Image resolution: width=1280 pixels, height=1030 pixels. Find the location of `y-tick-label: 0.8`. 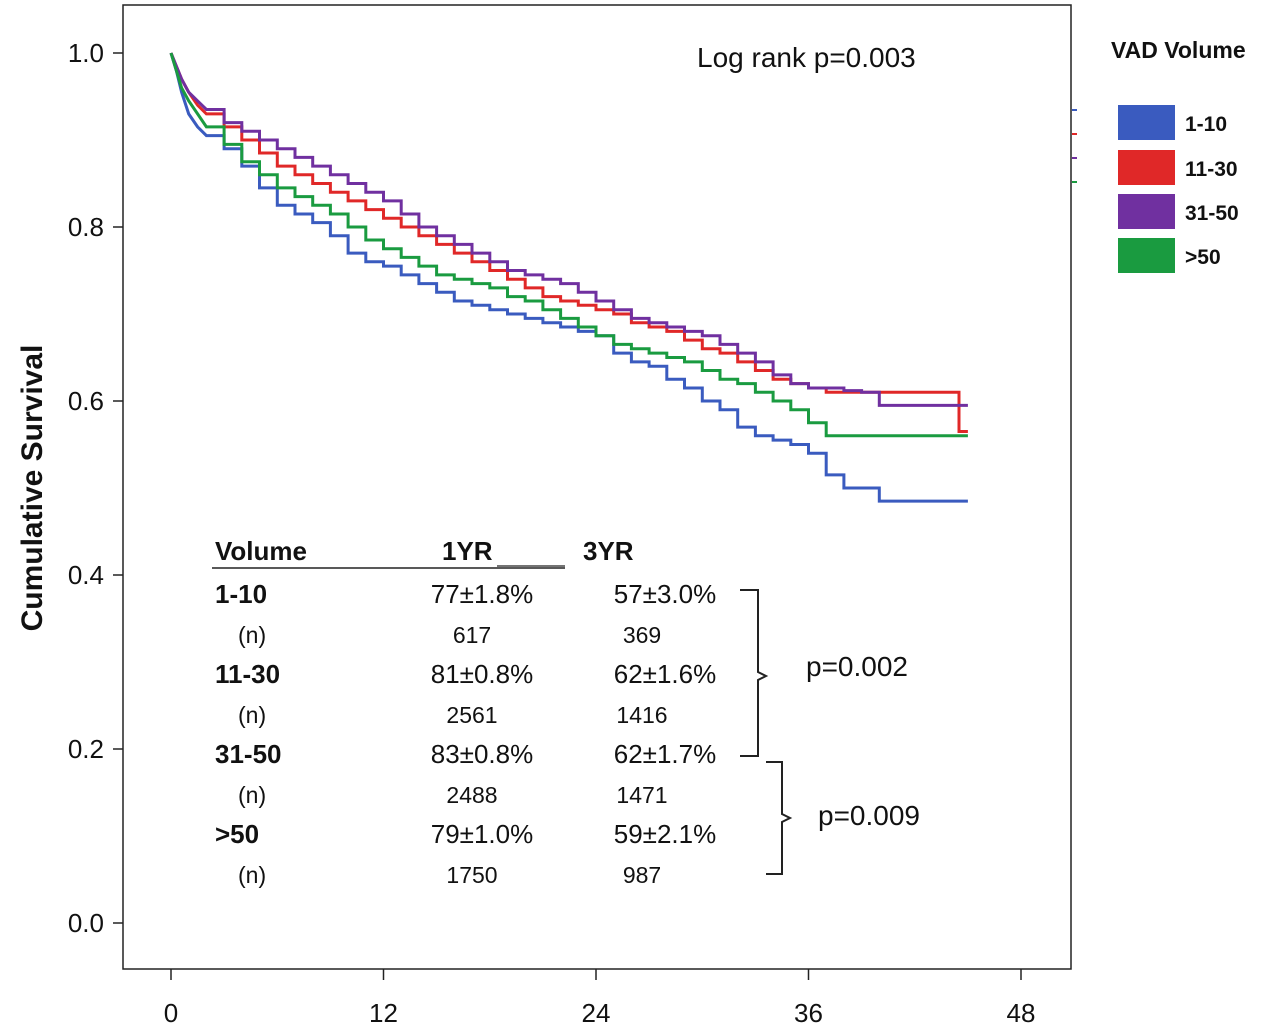

y-tick-label: 0.8 is located at coordinates (86, 227).